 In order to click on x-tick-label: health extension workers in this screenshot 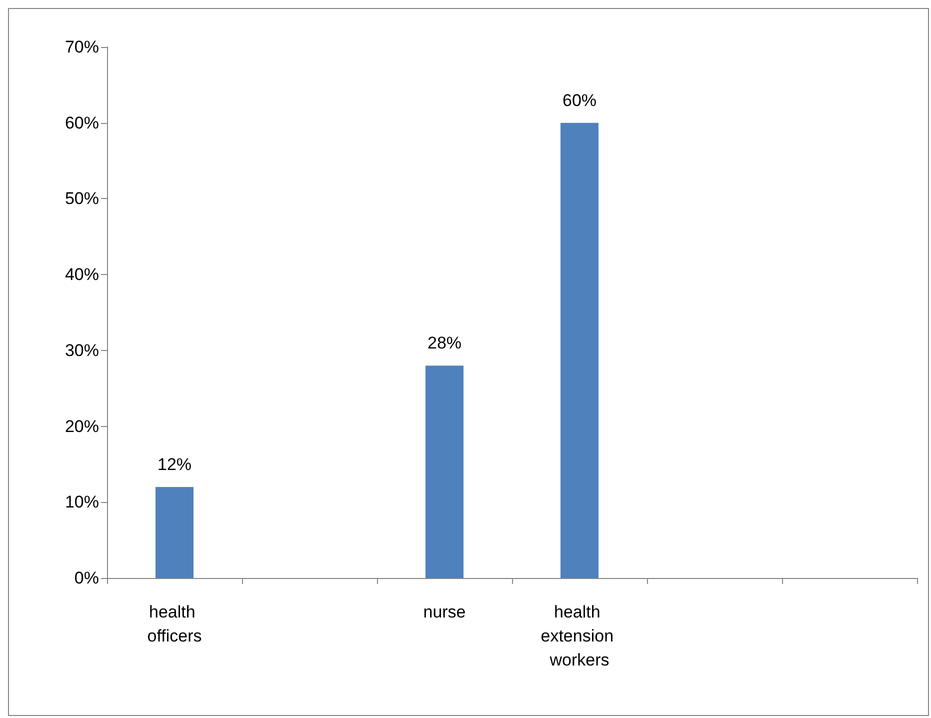, I will do `click(579, 636)`.